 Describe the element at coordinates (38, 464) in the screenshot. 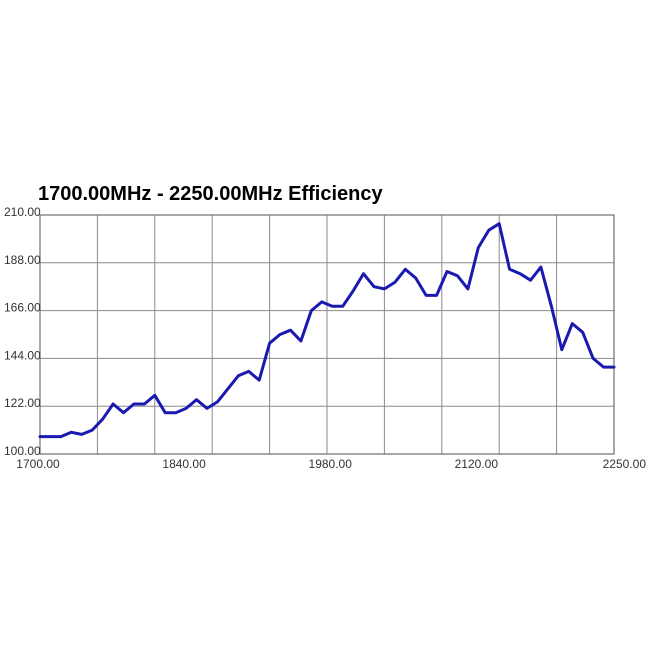

I see `x-tick-label: 1700.00` at that location.